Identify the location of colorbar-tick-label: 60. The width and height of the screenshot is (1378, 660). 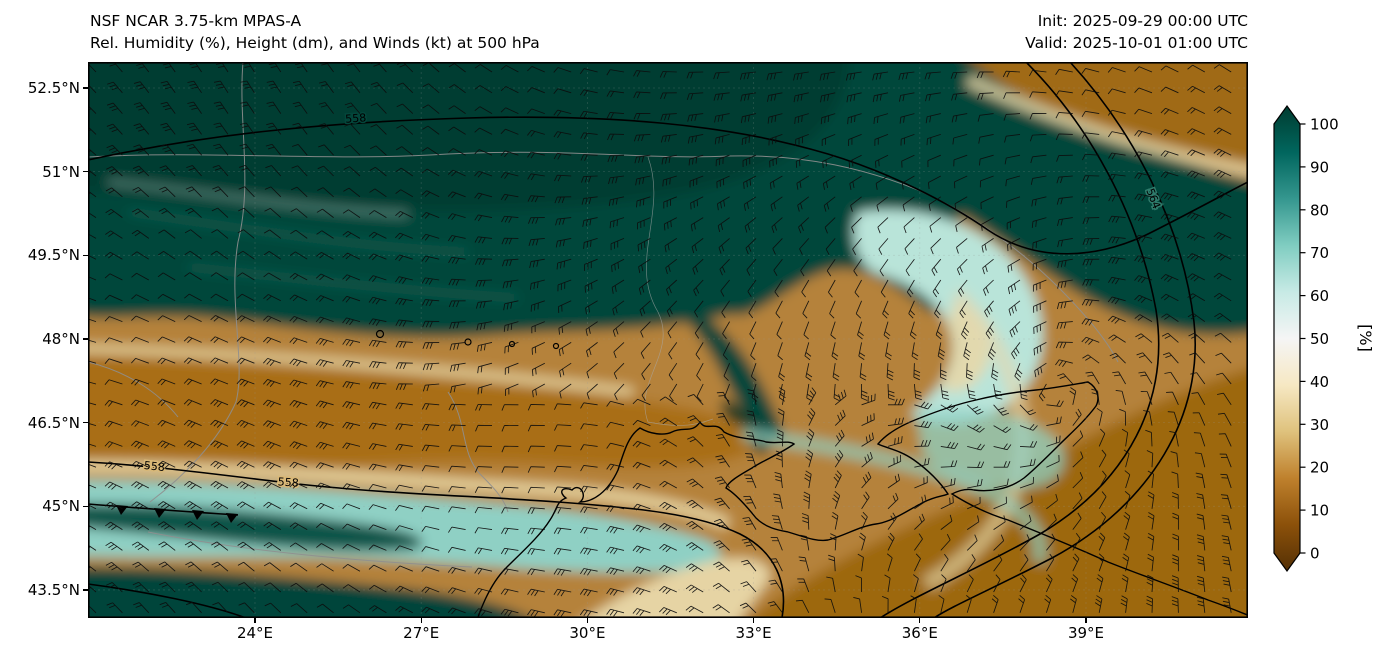
(1319, 296).